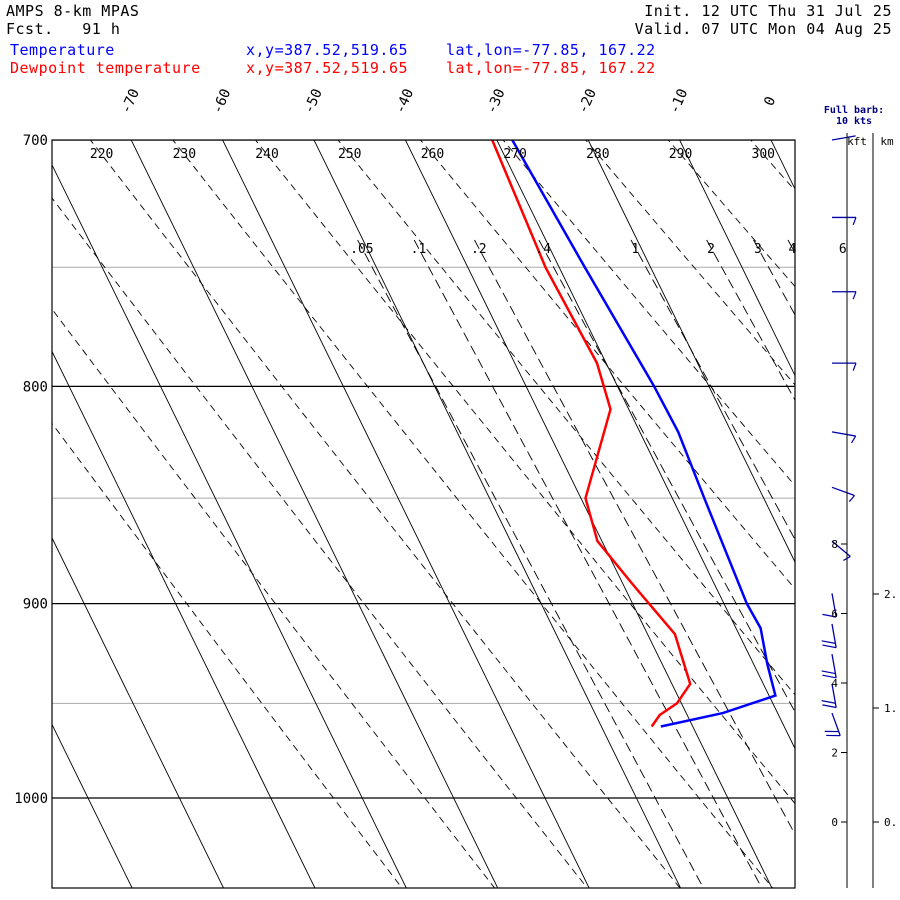 The height and width of the screenshot is (900, 900). What do you see at coordinates (887, 141) in the screenshot?
I see `km-axis-label: km` at bounding box center [887, 141].